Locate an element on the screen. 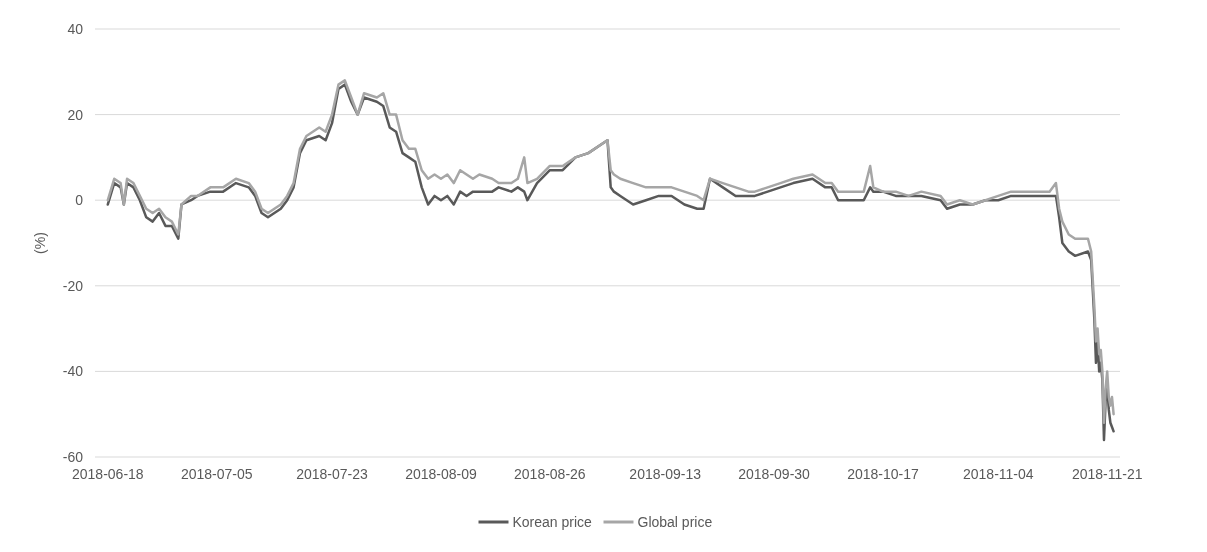 This screenshot has width=1207, height=552. y-tick-label: -20 is located at coordinates (73, 285).